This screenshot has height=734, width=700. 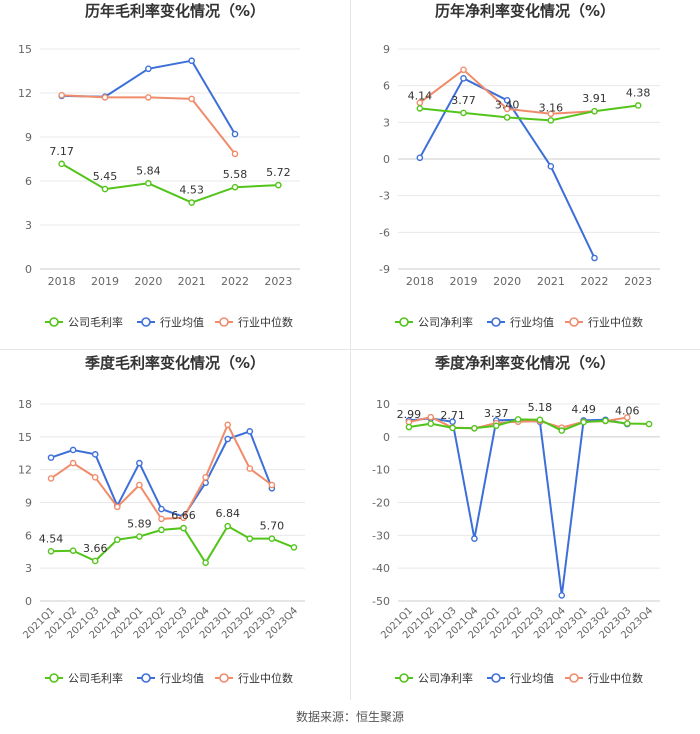 What do you see at coordinates (409, 414) in the screenshot?
I see `data-label: 2.99` at bounding box center [409, 414].